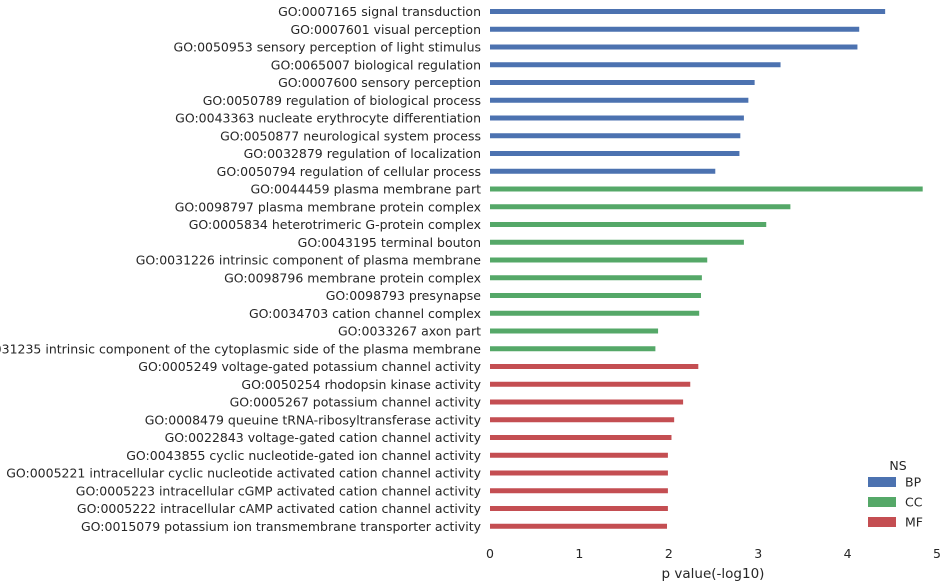  I want to click on category-label: GO:0044459 plasma membrane part, so click(365, 189).